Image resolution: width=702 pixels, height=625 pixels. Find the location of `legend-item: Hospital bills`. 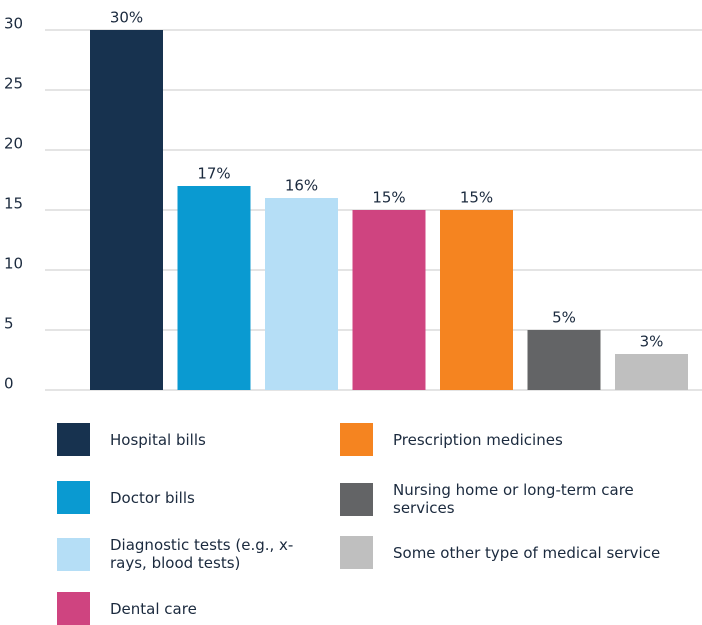

legend-item: Hospital bills is located at coordinates (178, 439).